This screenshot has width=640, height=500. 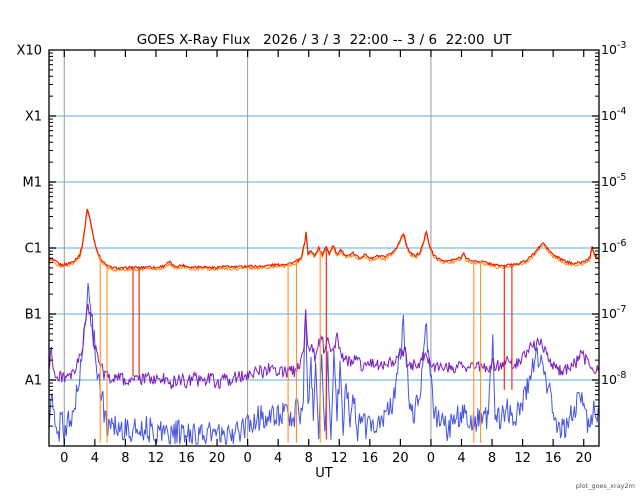 I want to click on y-left-label-X1: X1, so click(x=33, y=117).